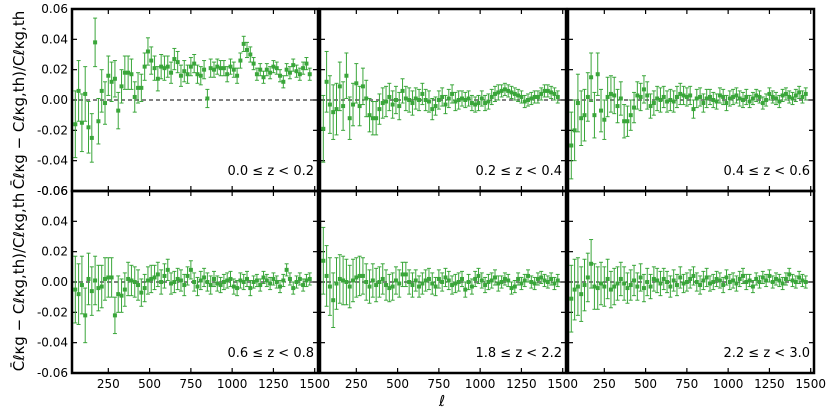 This screenshot has height=415, width=830. What do you see at coordinates (54, 252) in the screenshot?
I see `y-tick-label: 0.02` at bounding box center [54, 252].